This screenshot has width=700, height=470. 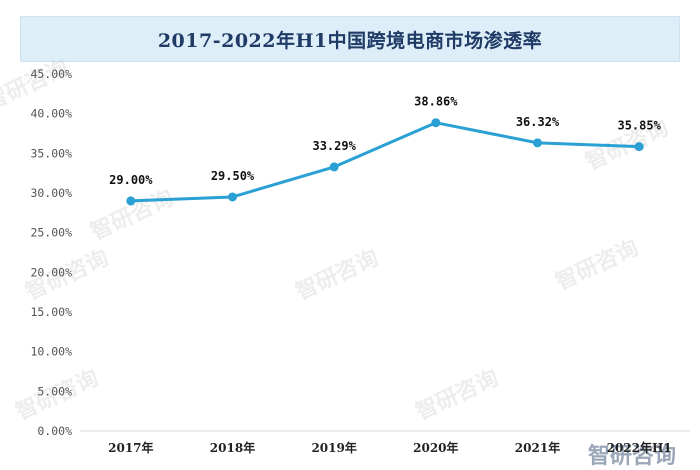 I want to click on x-tick-label: 2017年, so click(x=130, y=447).